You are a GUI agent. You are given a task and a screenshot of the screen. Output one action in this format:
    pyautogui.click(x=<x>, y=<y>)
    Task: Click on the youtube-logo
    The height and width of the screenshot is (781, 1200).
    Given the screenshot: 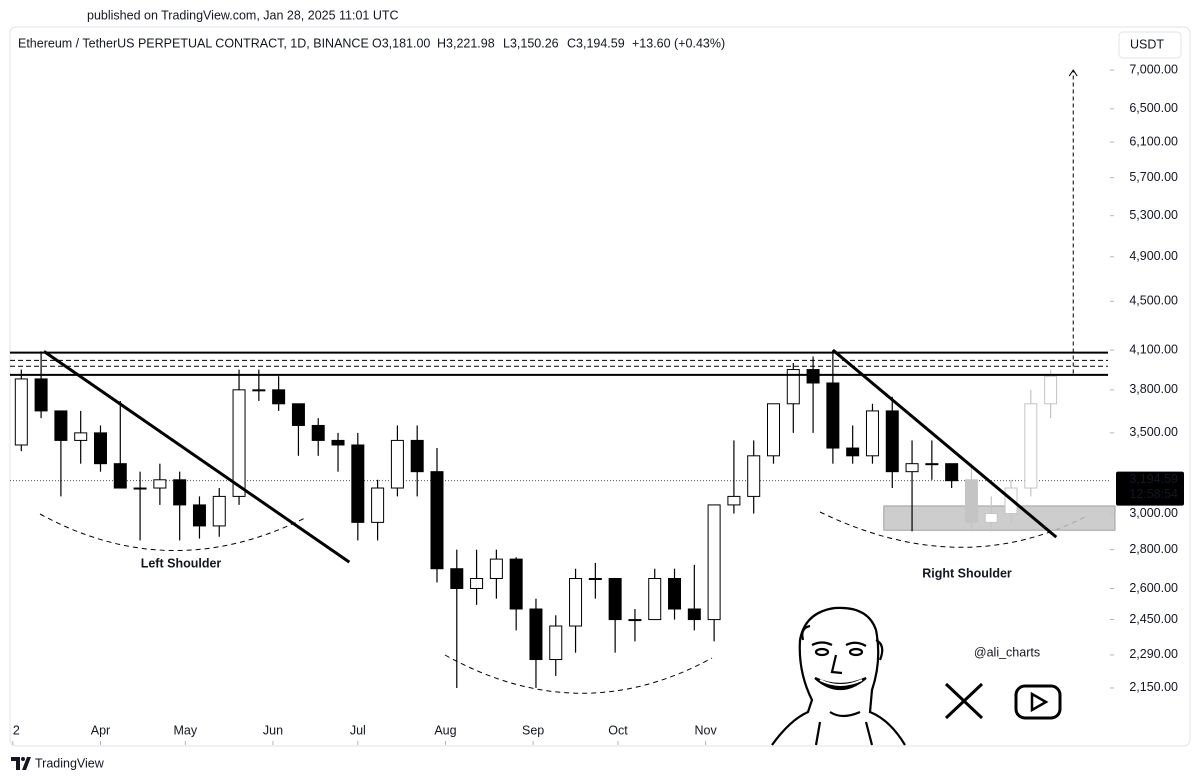 What is the action you would take?
    pyautogui.click(x=1038, y=702)
    